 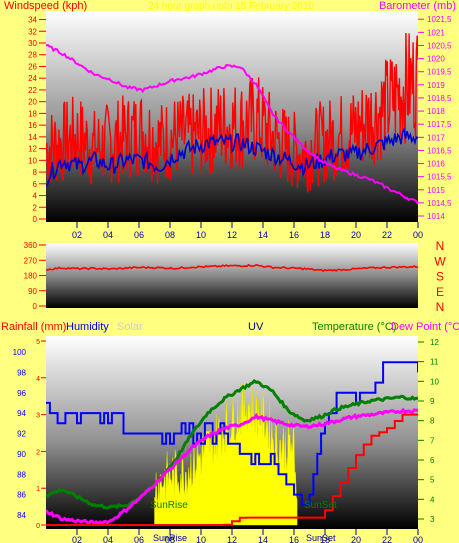 I want to click on temperature-tick-label: 12, so click(x=434, y=342).